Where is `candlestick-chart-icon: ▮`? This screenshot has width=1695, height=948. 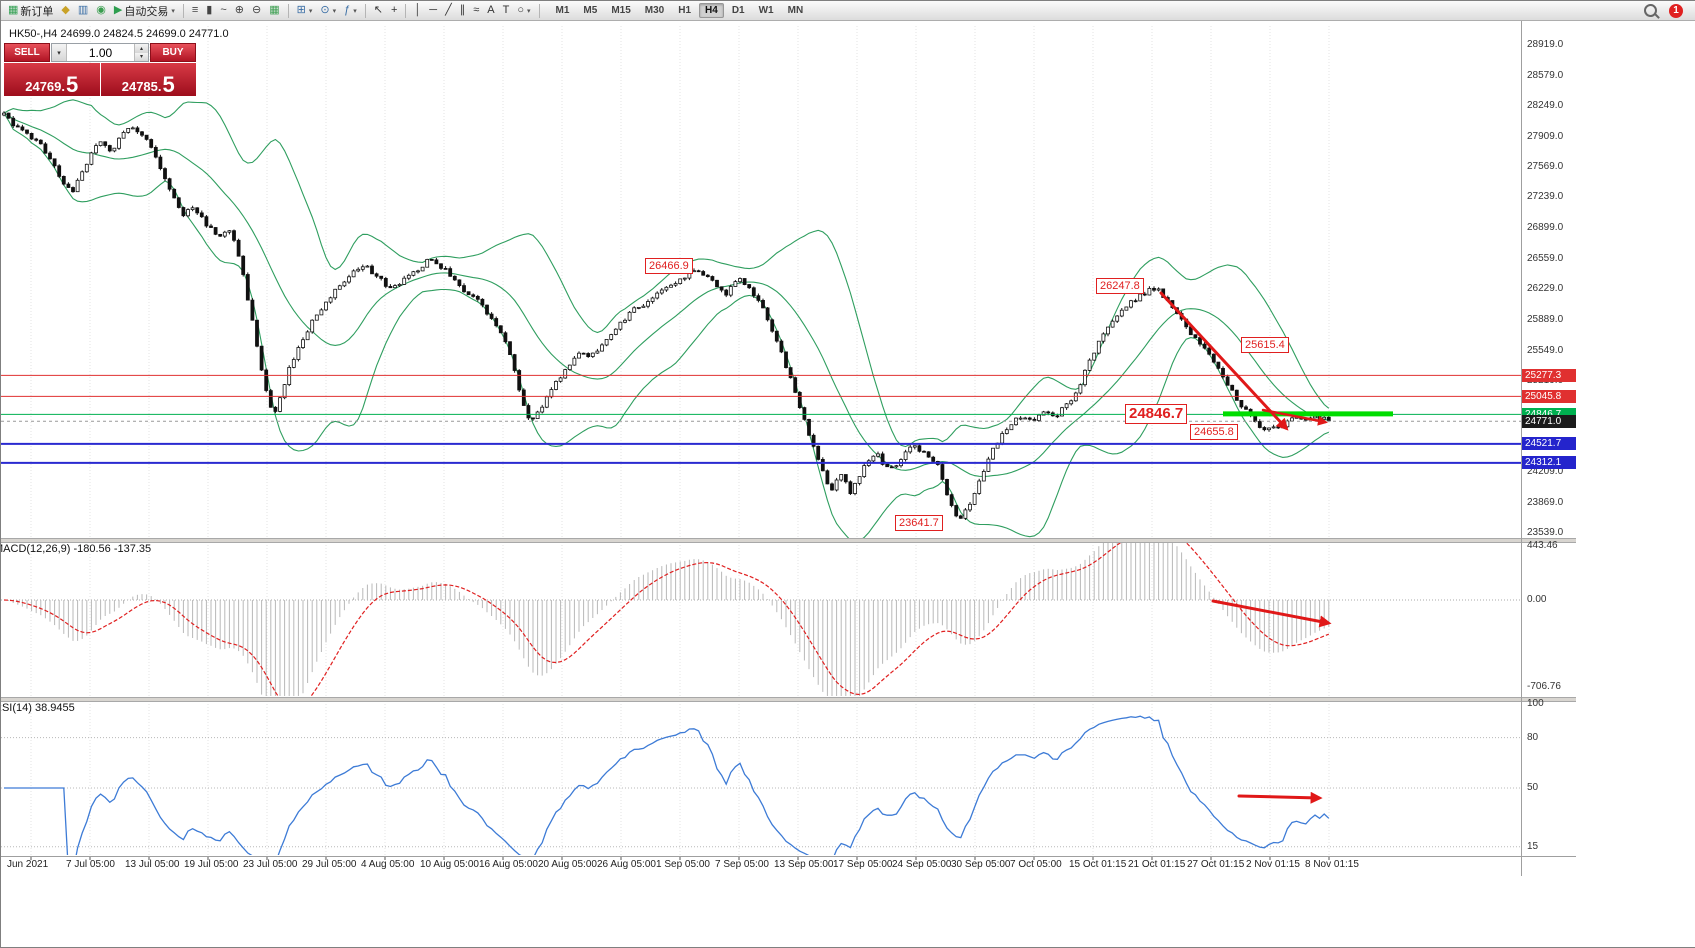
candlestick-chart-icon: ▮ is located at coordinates (209, 10).